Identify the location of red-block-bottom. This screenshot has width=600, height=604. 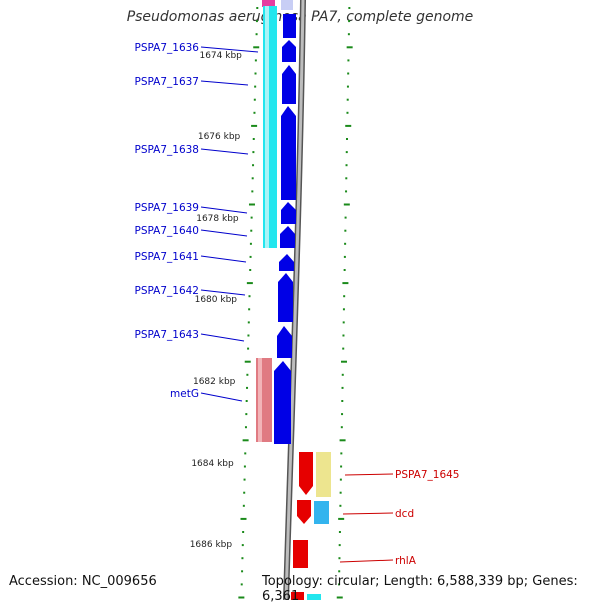
(297, 596).